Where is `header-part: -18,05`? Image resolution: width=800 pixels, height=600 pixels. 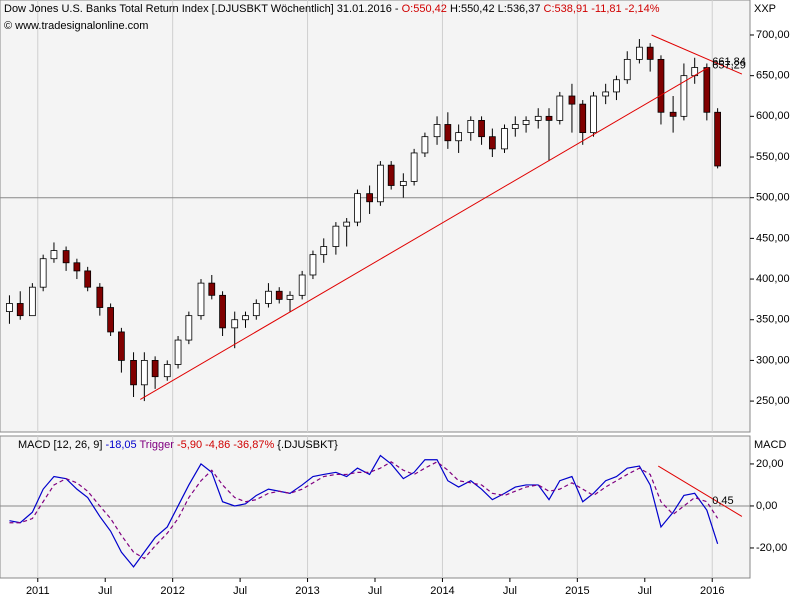
header-part: -18,05 is located at coordinates (122, 445).